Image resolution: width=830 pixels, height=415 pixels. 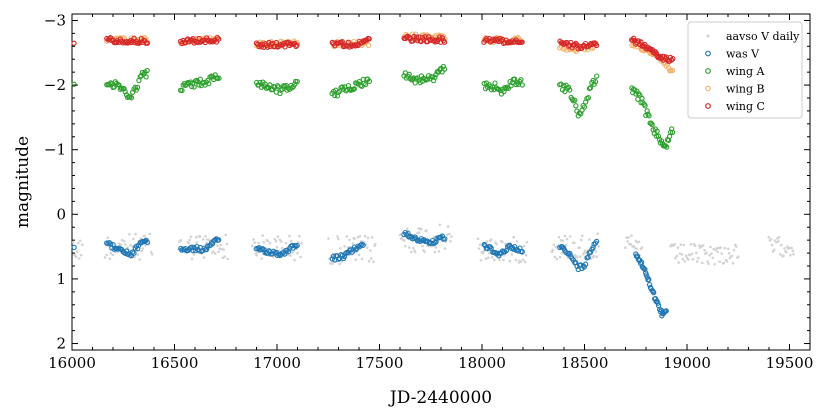 I want to click on y-axis-label: magnitude, so click(x=23, y=182).